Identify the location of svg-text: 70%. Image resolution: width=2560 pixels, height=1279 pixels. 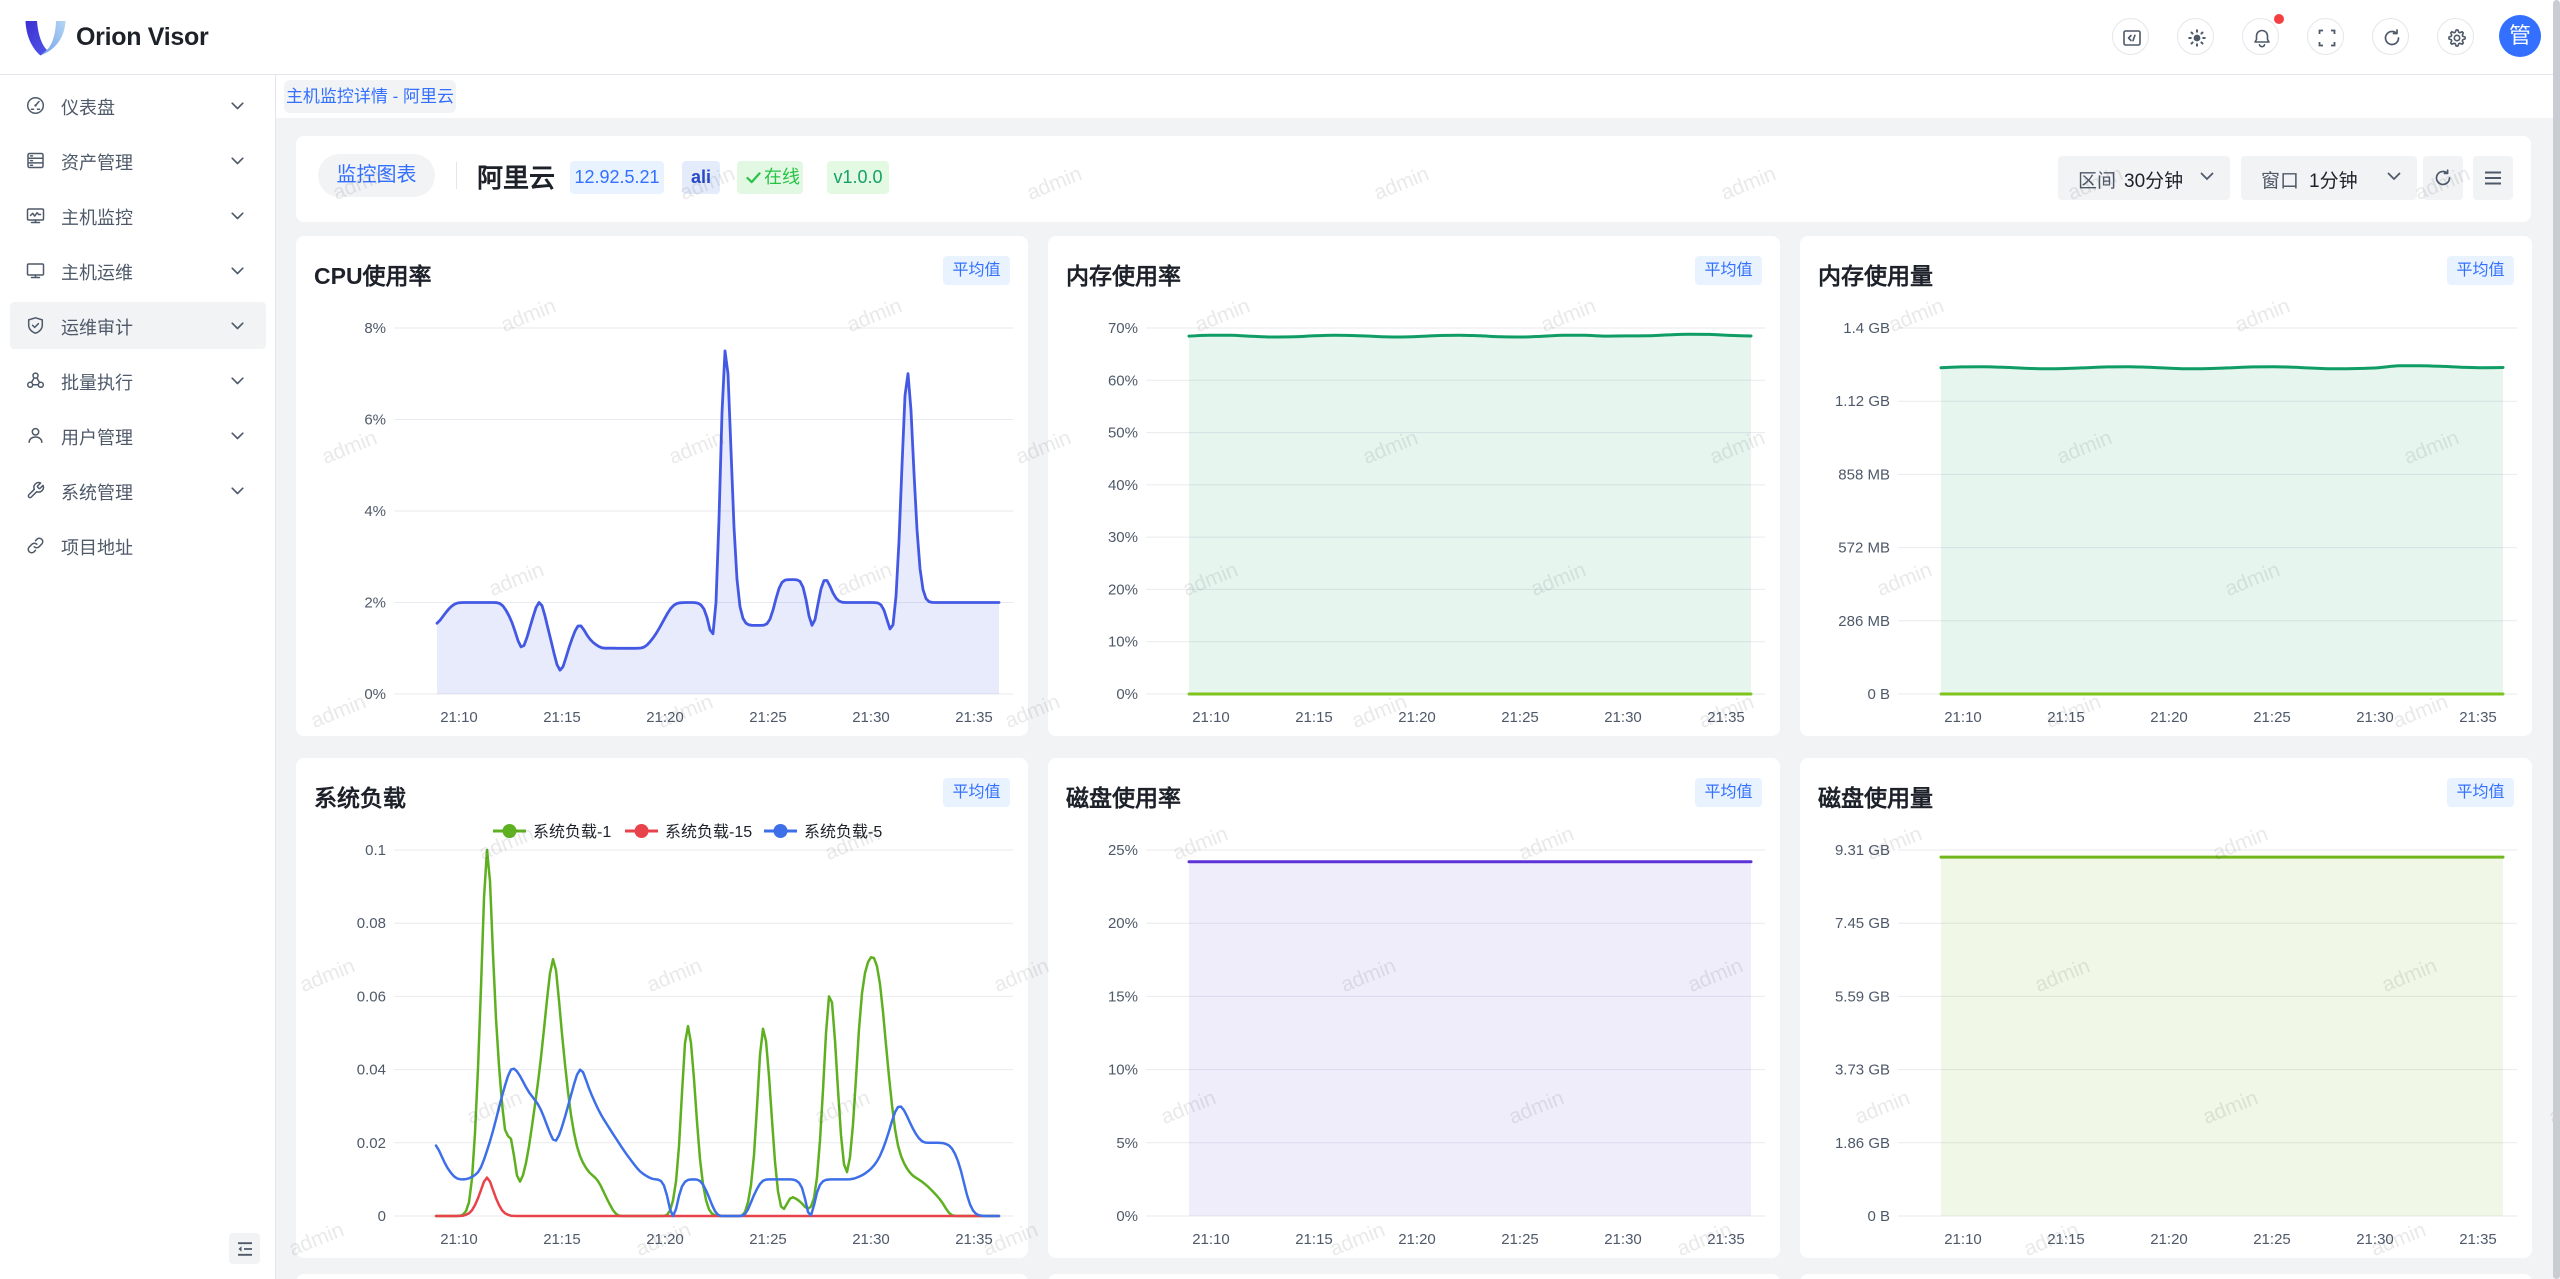
(1123, 328).